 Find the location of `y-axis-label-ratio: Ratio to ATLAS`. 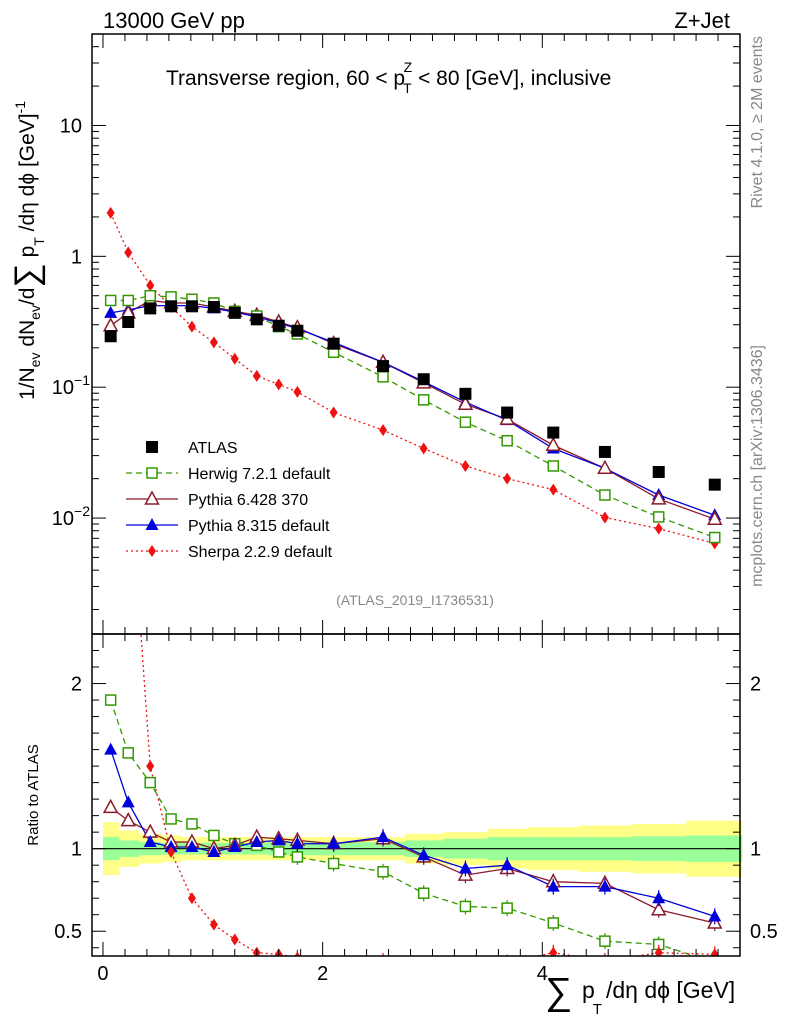

y-axis-label-ratio: Ratio to ATLAS is located at coordinates (33, 794).